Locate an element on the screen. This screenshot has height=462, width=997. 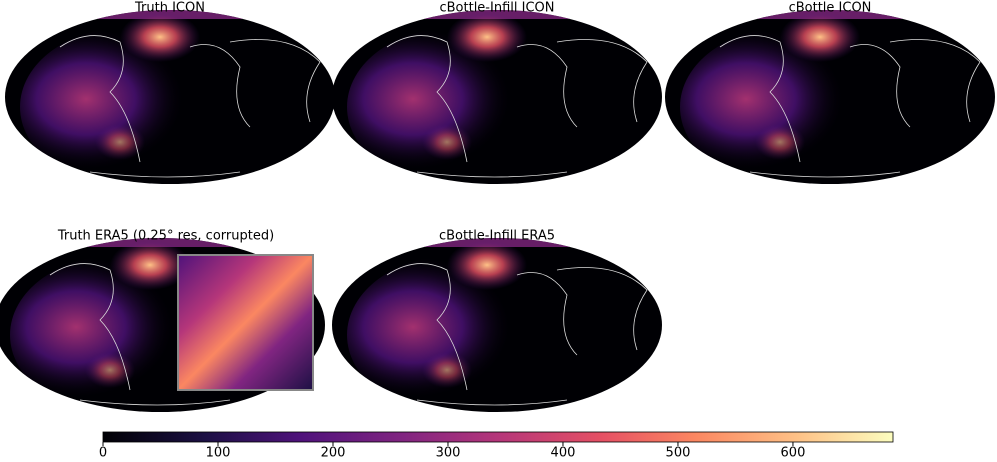
colorbar-tick-label: 0 is located at coordinates (103, 453).